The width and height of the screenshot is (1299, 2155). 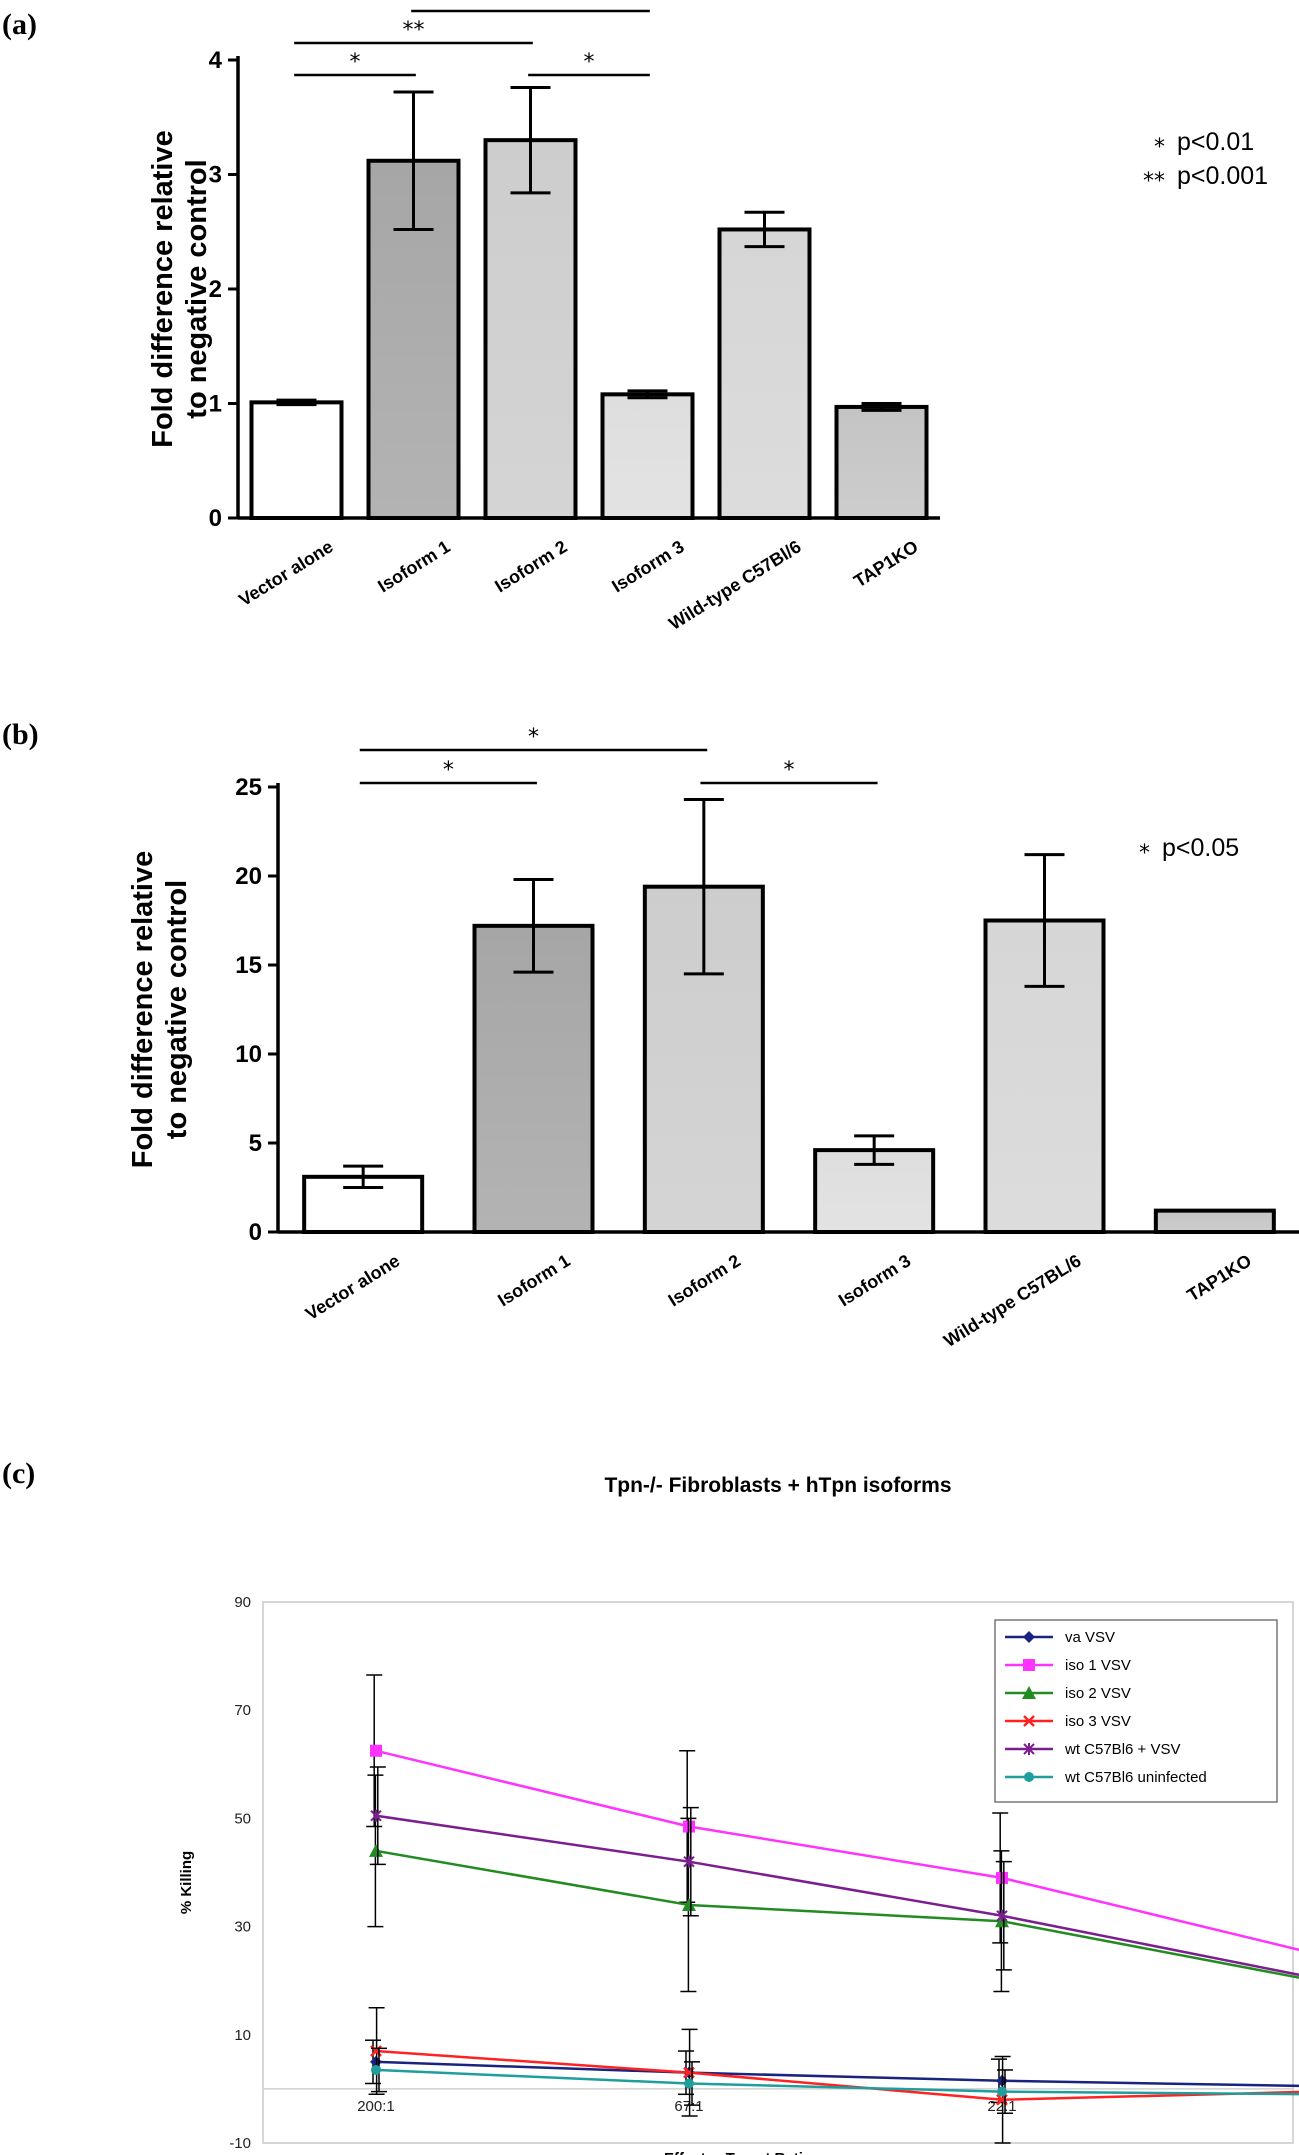 What do you see at coordinates (1098, 1665) in the screenshot?
I see `legend-entry: iso 1 VSV` at bounding box center [1098, 1665].